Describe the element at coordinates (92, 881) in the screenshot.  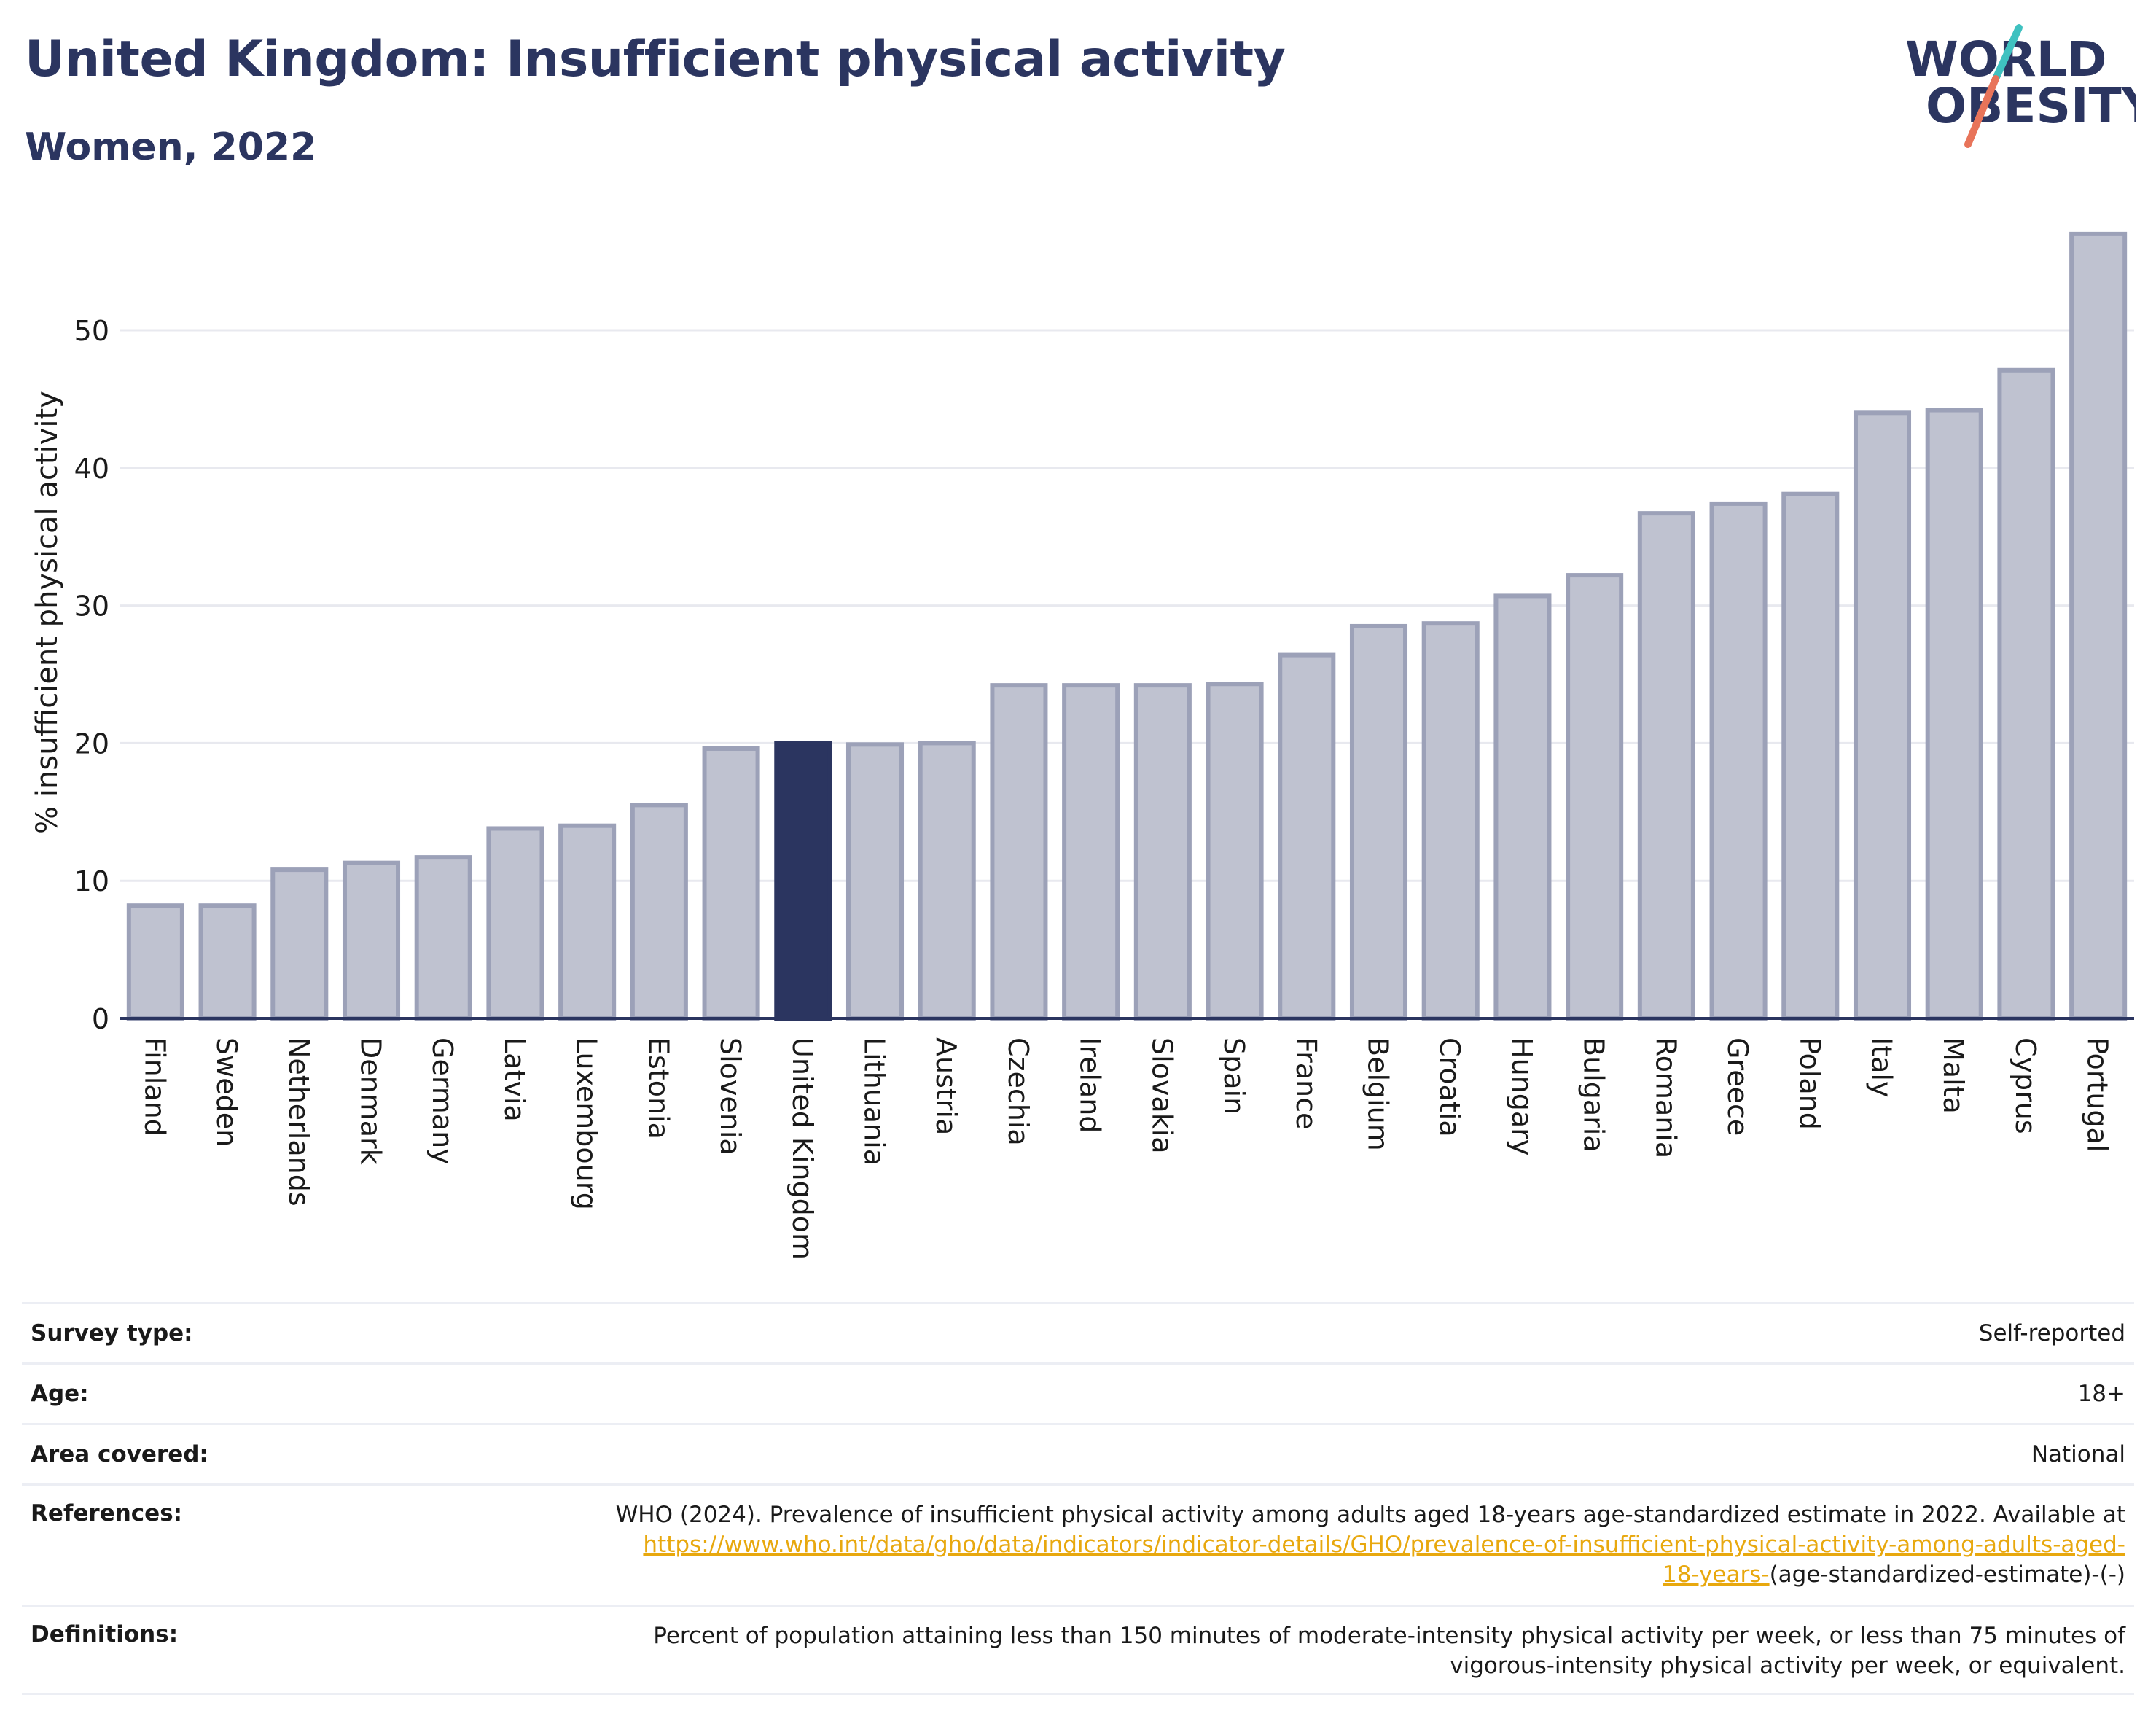
I see `y-tick-label: 10` at that location.